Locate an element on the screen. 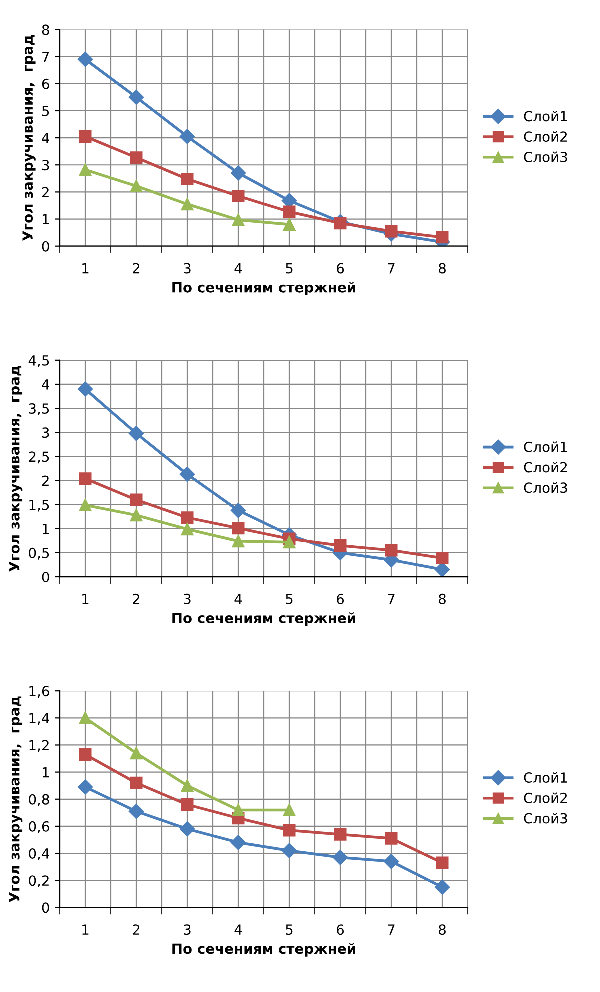 The image size is (600, 992). y-tick-label: 0,5 is located at coordinates (39, 554).